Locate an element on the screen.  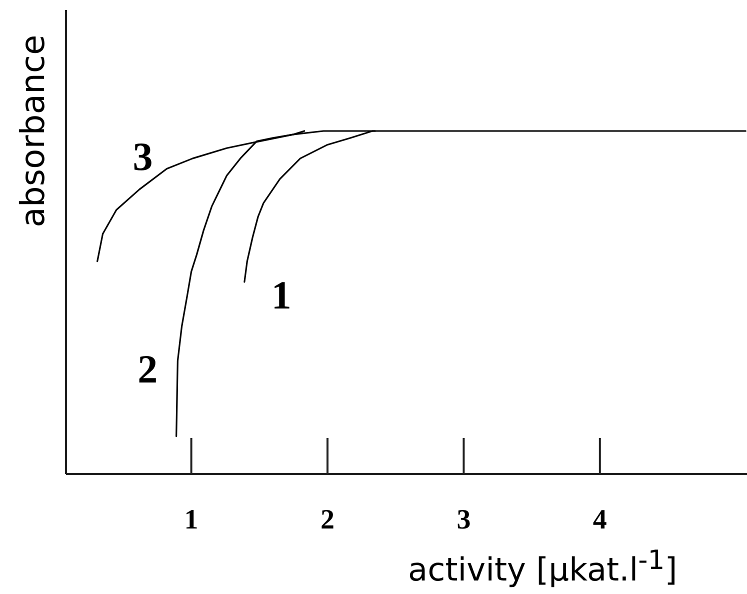
x-tick-label: 1 is located at coordinates (191, 520).